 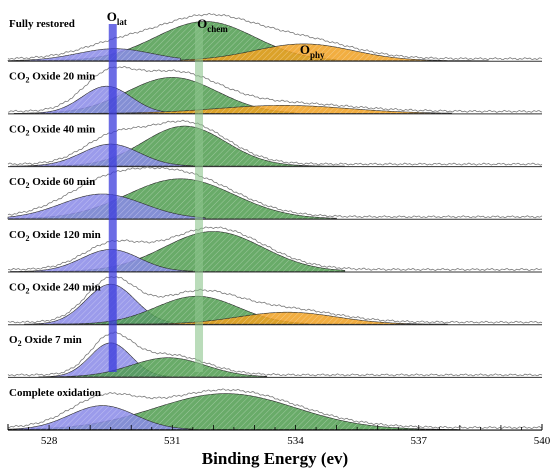 What do you see at coordinates (419, 441) in the screenshot?
I see `x-tick-label: 537` at bounding box center [419, 441].